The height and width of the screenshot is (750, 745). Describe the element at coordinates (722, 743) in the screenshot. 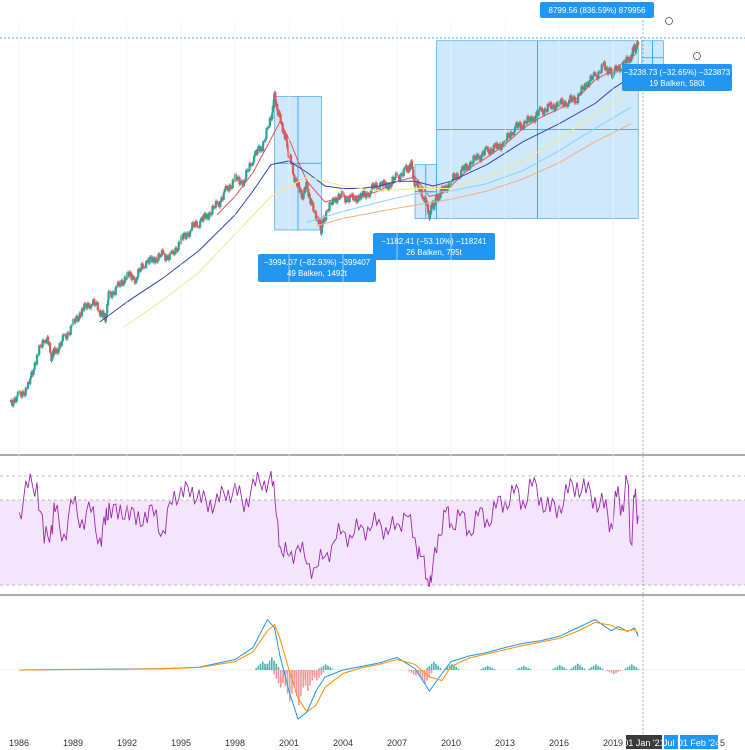

I see `x-highlight-label: 5` at that location.